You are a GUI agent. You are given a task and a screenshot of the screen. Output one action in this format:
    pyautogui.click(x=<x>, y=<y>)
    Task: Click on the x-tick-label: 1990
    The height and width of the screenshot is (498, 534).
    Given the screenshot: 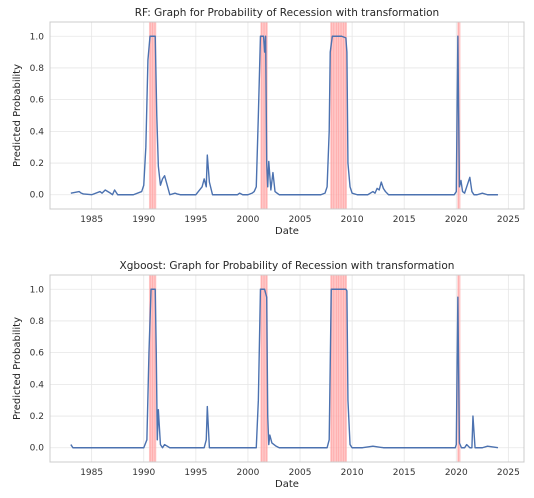 What is the action you would take?
    pyautogui.click(x=143, y=473)
    